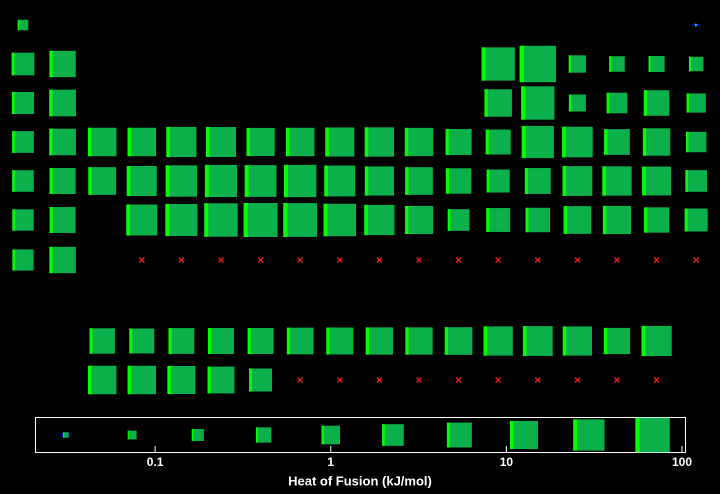 This screenshot has height=494, width=720. What do you see at coordinates (155, 462) in the screenshot?
I see `x-tick-label: 0.1` at bounding box center [155, 462].